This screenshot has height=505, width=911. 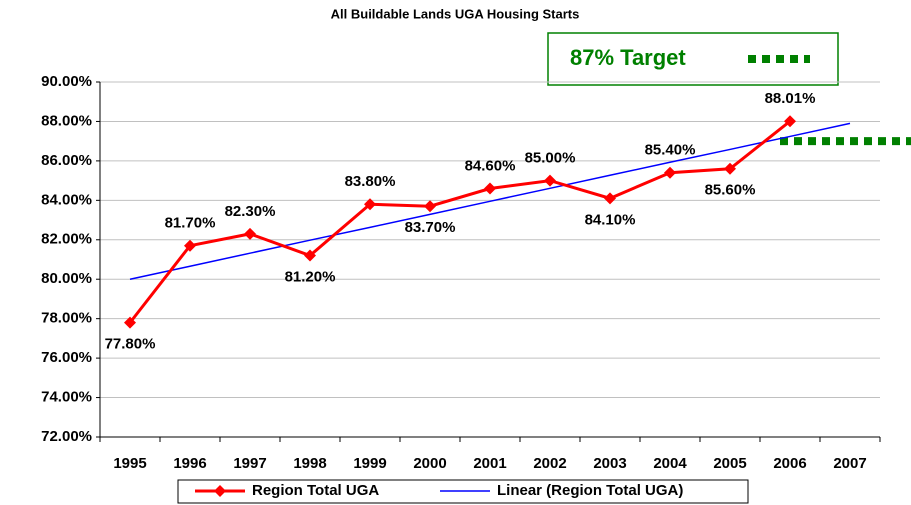 What do you see at coordinates (549, 463) in the screenshot?
I see `x-tick-label: 2002` at bounding box center [549, 463].